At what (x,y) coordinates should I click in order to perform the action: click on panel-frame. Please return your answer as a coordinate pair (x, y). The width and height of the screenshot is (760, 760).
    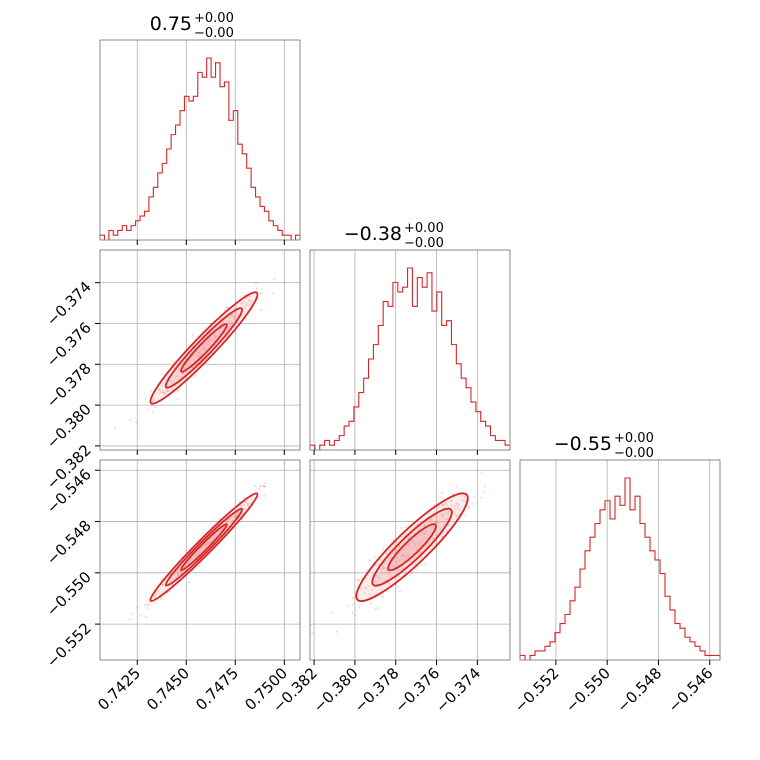
    Looking at the image, I should click on (410, 350).